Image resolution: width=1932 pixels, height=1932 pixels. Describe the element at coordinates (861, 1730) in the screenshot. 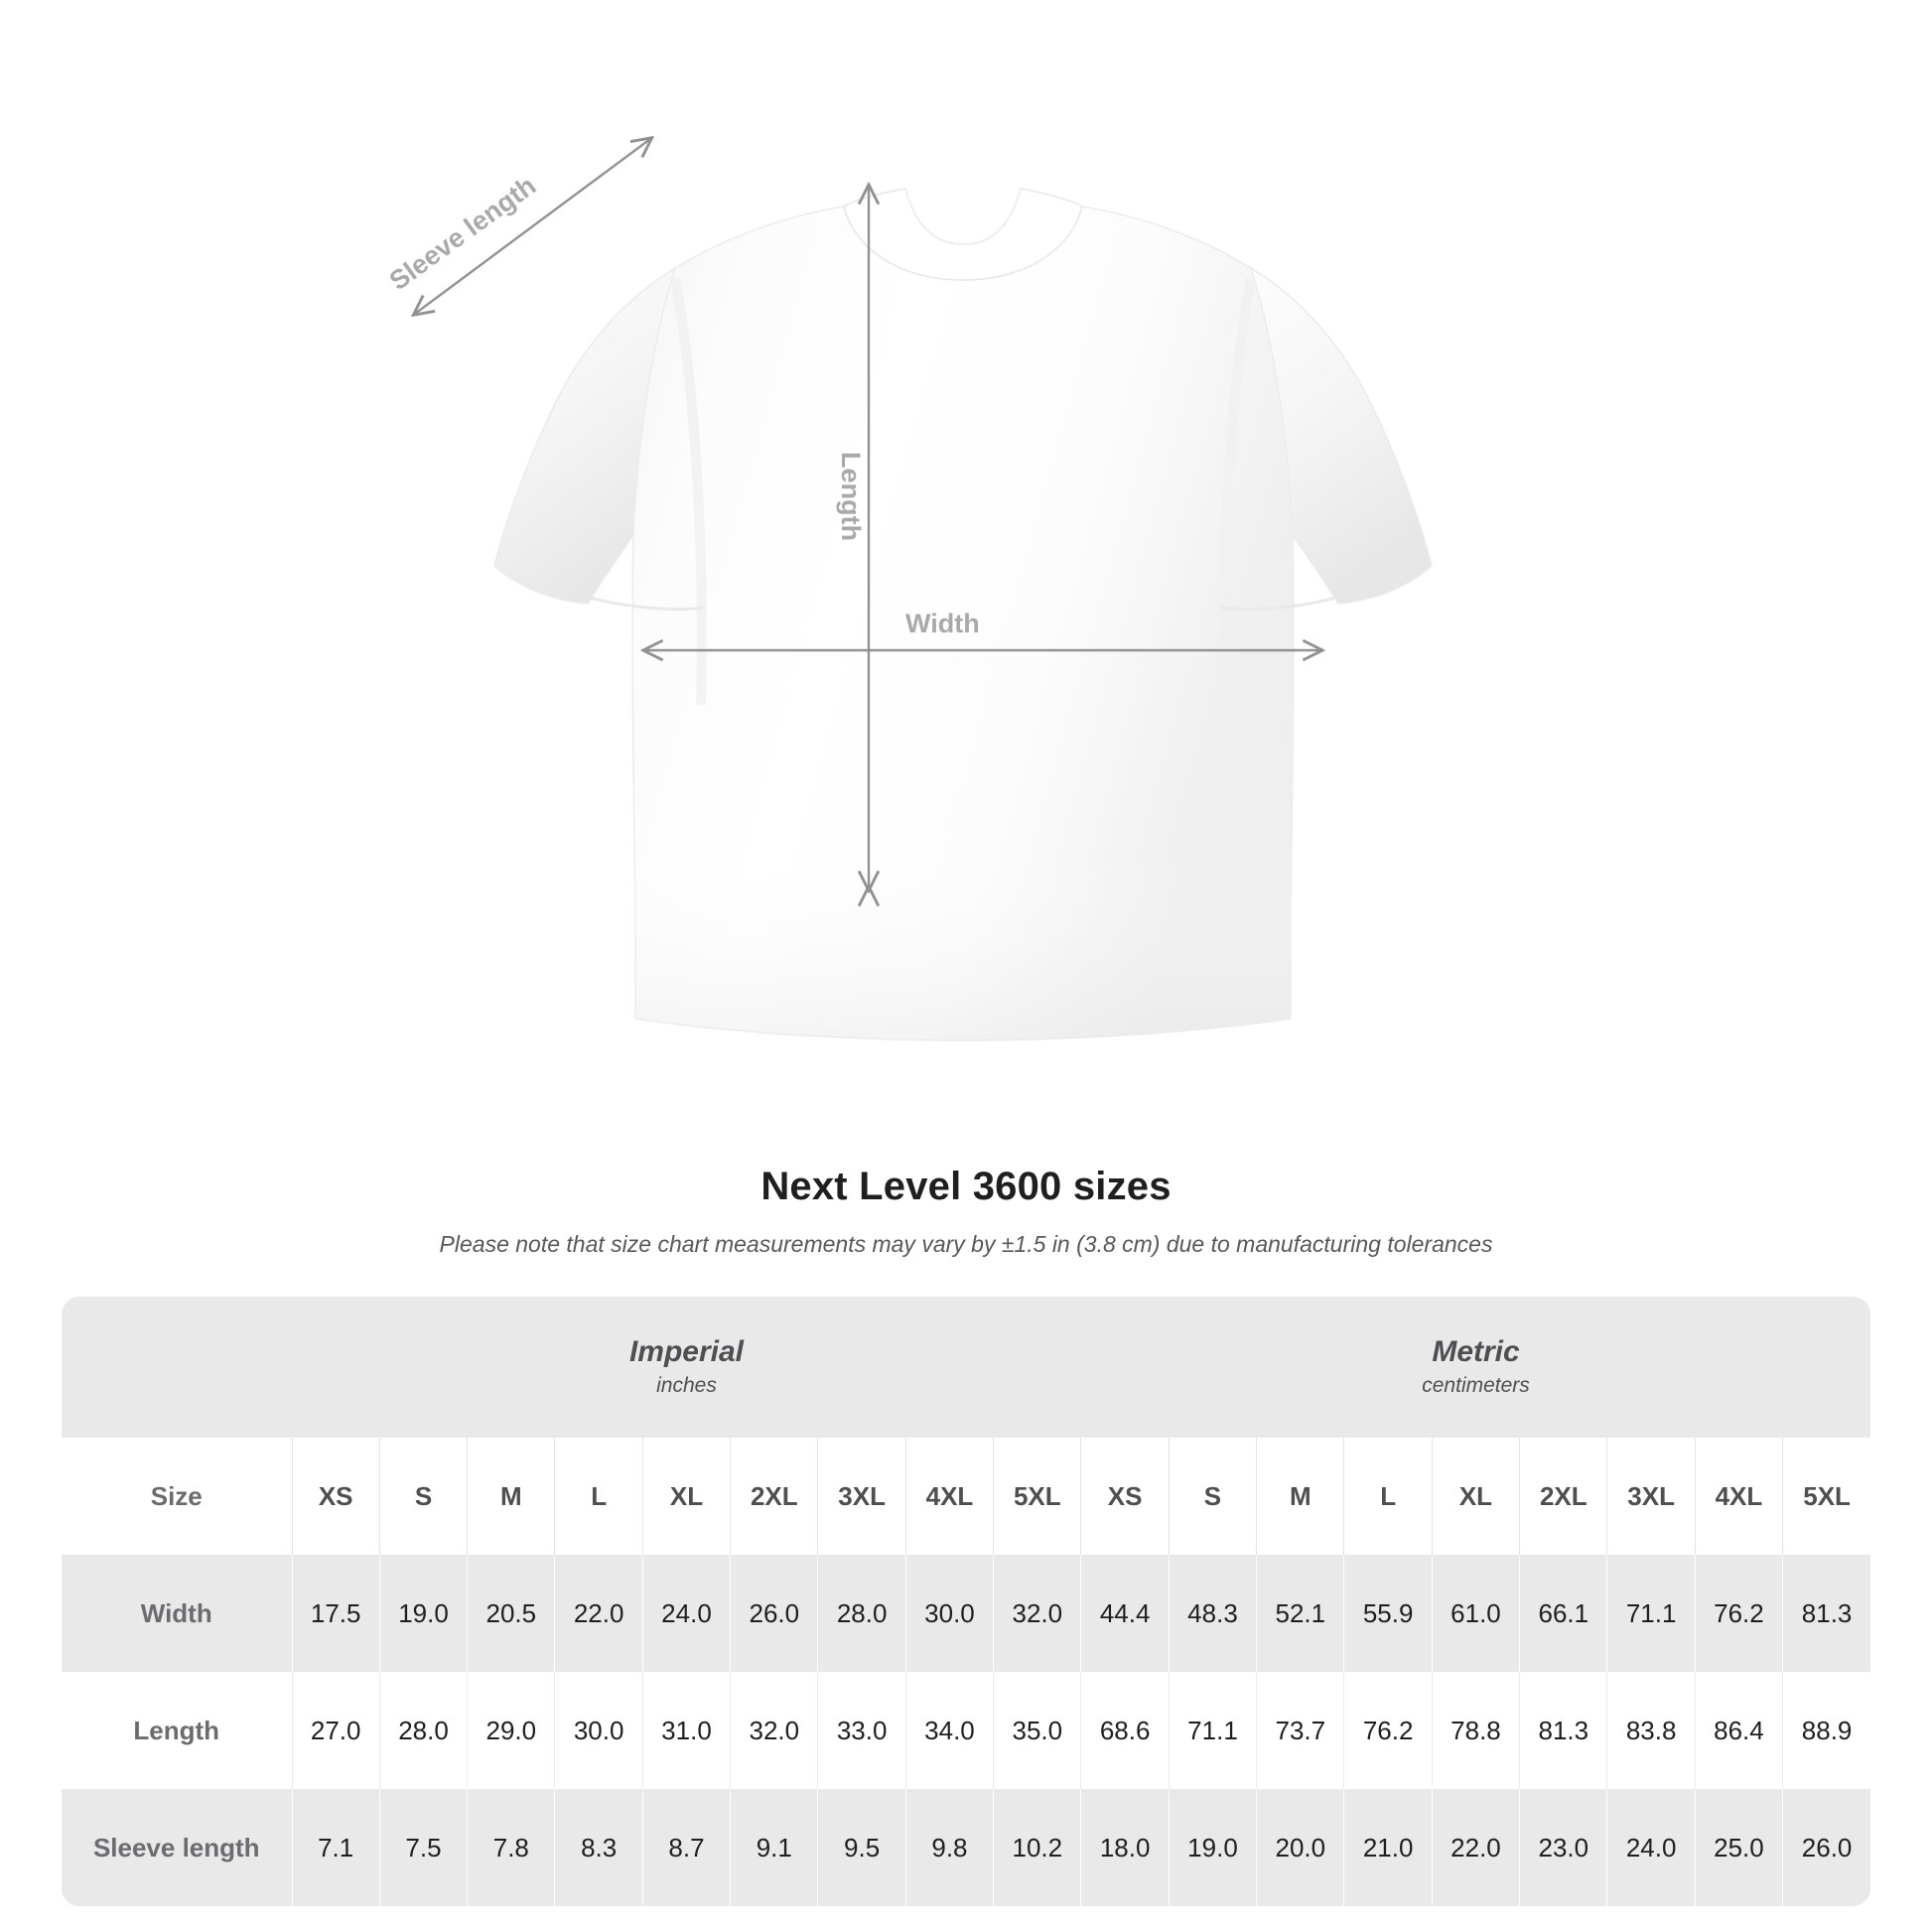

I see `measurement-cell: 33.0` at that location.